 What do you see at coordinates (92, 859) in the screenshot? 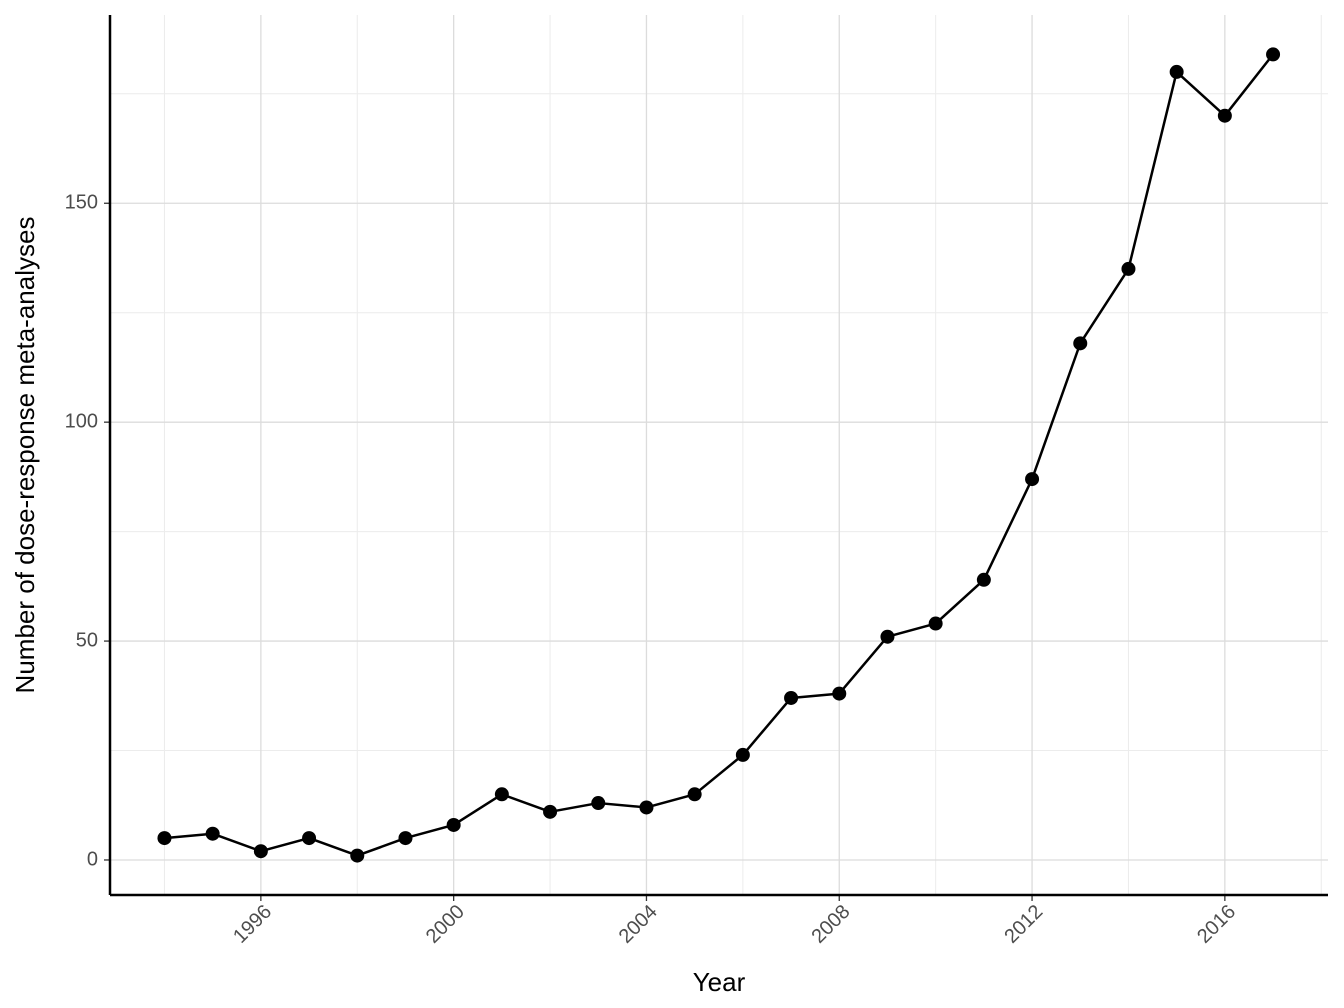
I see `y-tick-label: 0` at bounding box center [92, 859].